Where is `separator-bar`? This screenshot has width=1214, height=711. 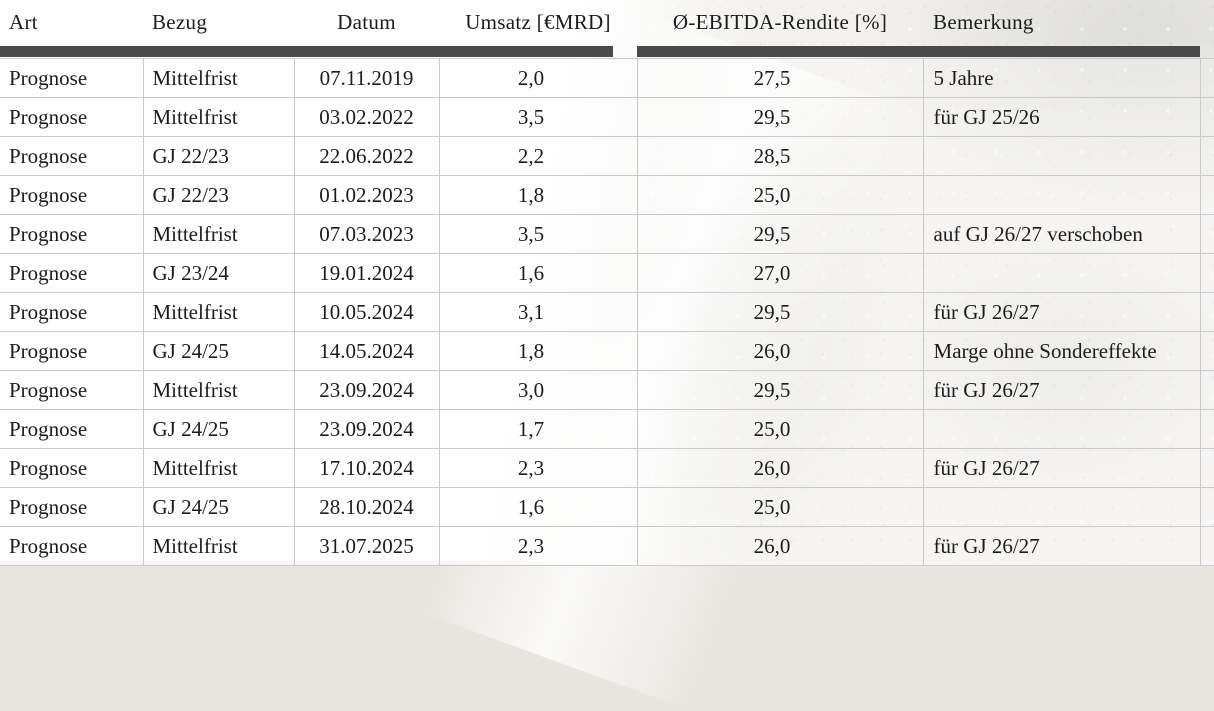
separator-bar is located at coordinates (919, 51).